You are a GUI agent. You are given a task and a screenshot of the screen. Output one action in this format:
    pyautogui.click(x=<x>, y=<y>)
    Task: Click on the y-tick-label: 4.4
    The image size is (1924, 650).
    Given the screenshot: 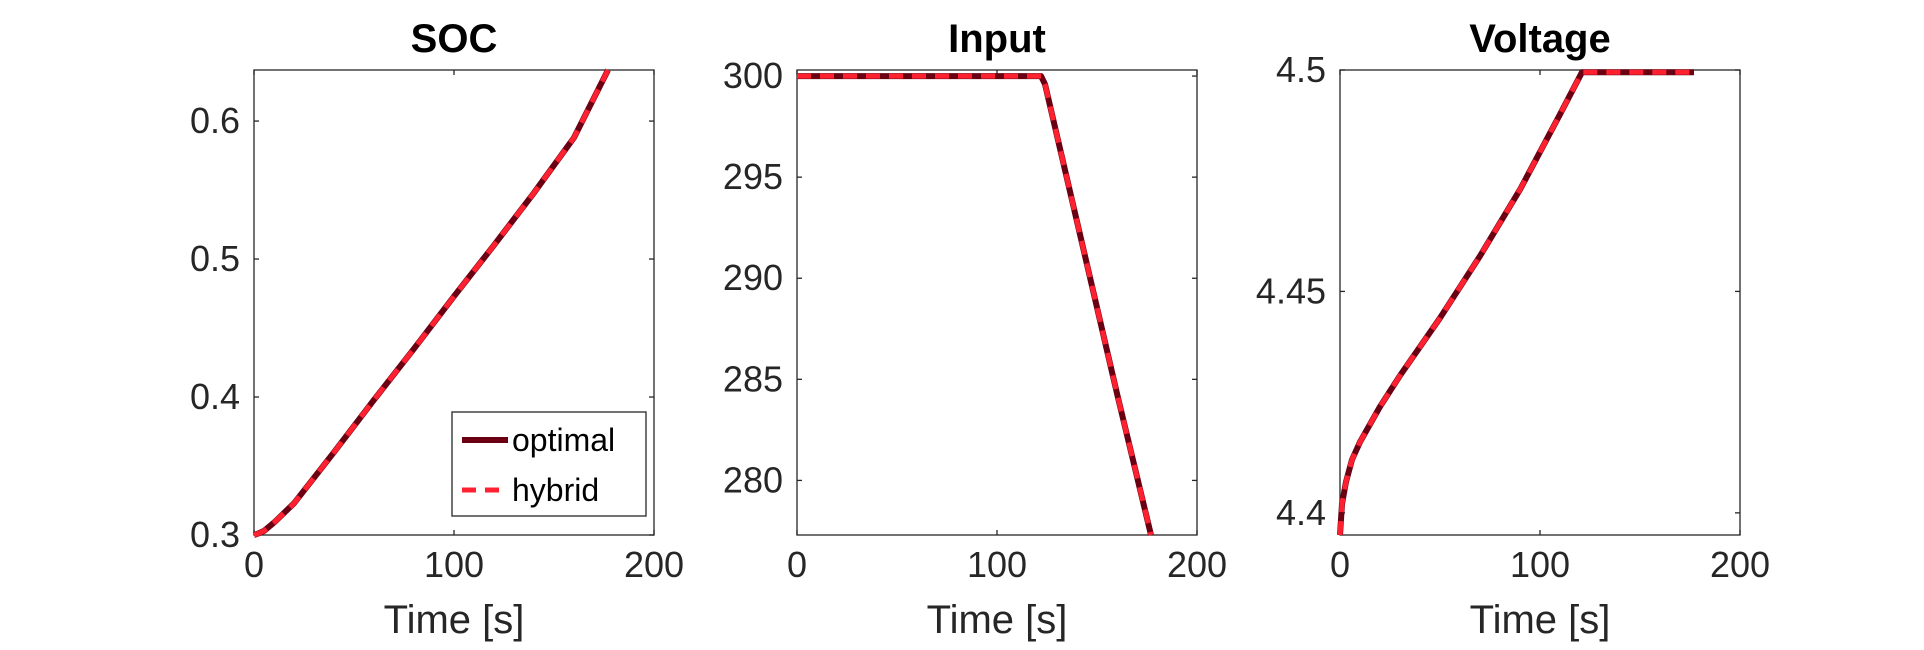 What is the action you would take?
    pyautogui.click(x=1301, y=512)
    